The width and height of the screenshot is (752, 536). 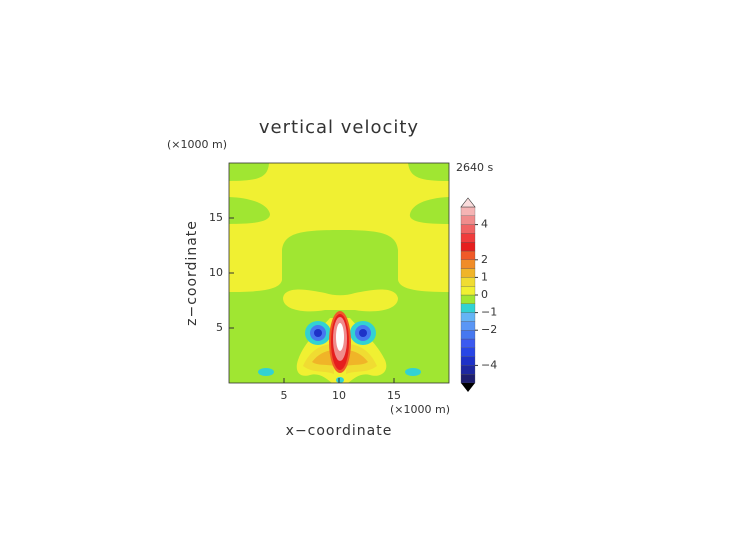 I want to click on x-tick-label: 10, so click(x=339, y=395).